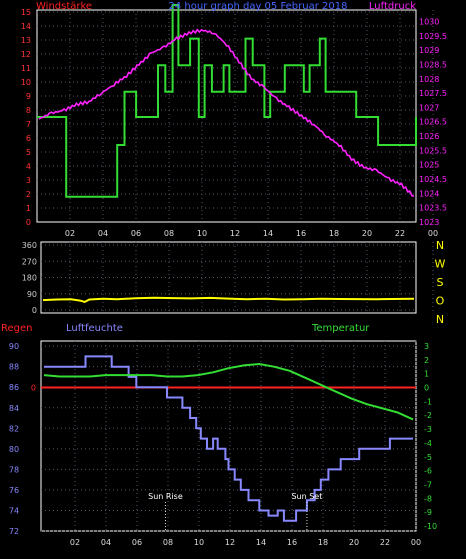 The height and width of the screenshot is (559, 466). What do you see at coordinates (429, 79) in the screenshot?
I see `pressure-tick-10: 1028` at bounding box center [429, 79].